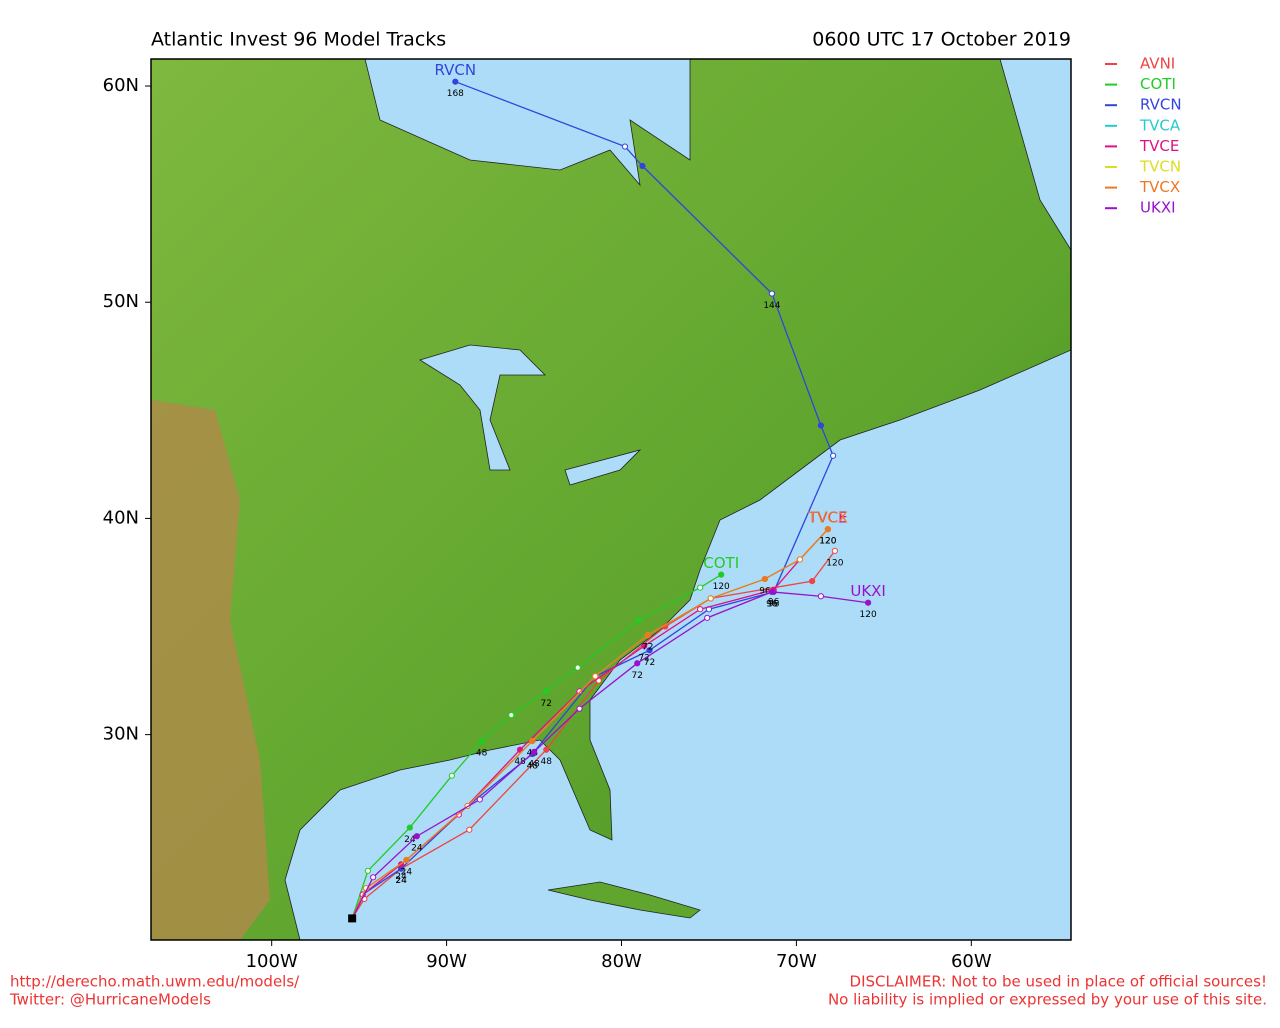 The height and width of the screenshot is (1028, 1280). What do you see at coordinates (121, 734) in the screenshot?
I see `lat-tick-label: 30N` at bounding box center [121, 734].